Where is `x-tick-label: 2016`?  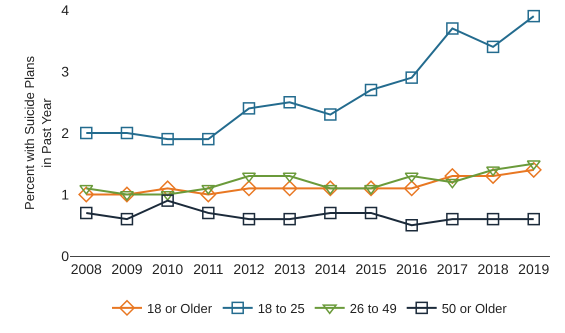
x-tick-label: 2016 is located at coordinates (412, 268).